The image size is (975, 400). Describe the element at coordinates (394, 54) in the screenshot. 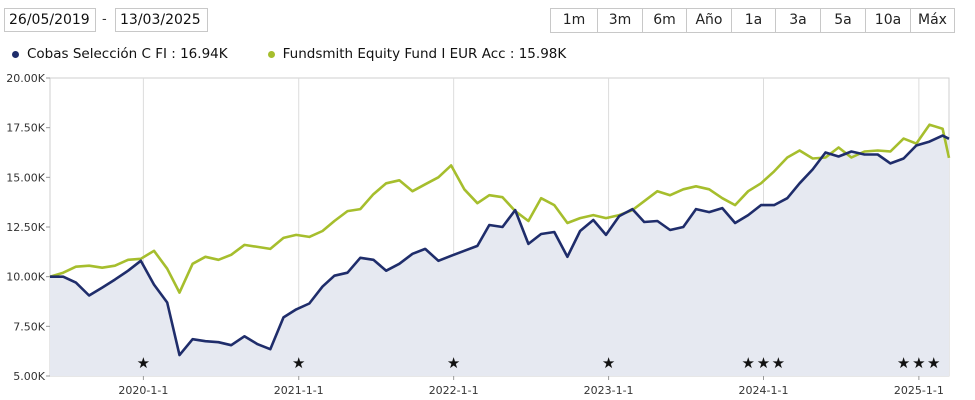

I see `legend-label-fundsmith: Fundsmith Equity Fund I EUR Acc` at that location.